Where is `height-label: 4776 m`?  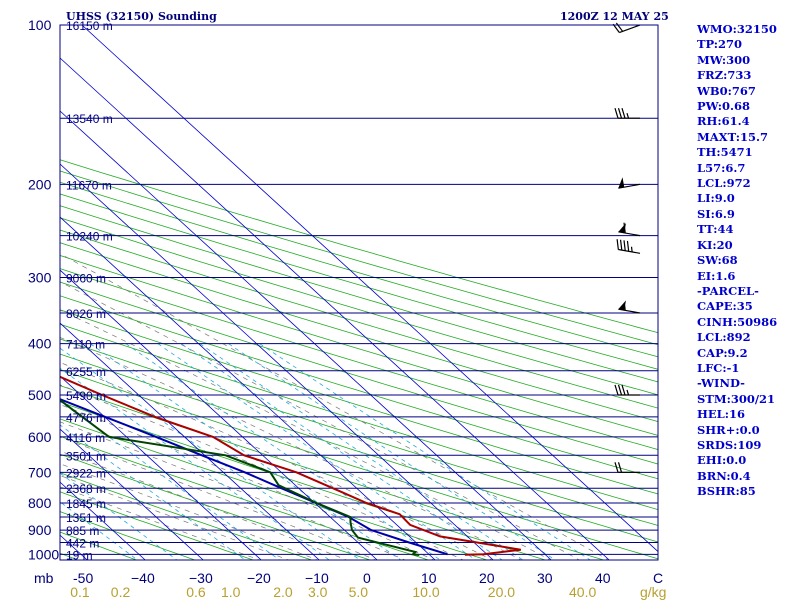 height-label: 4776 m is located at coordinates (86, 418).